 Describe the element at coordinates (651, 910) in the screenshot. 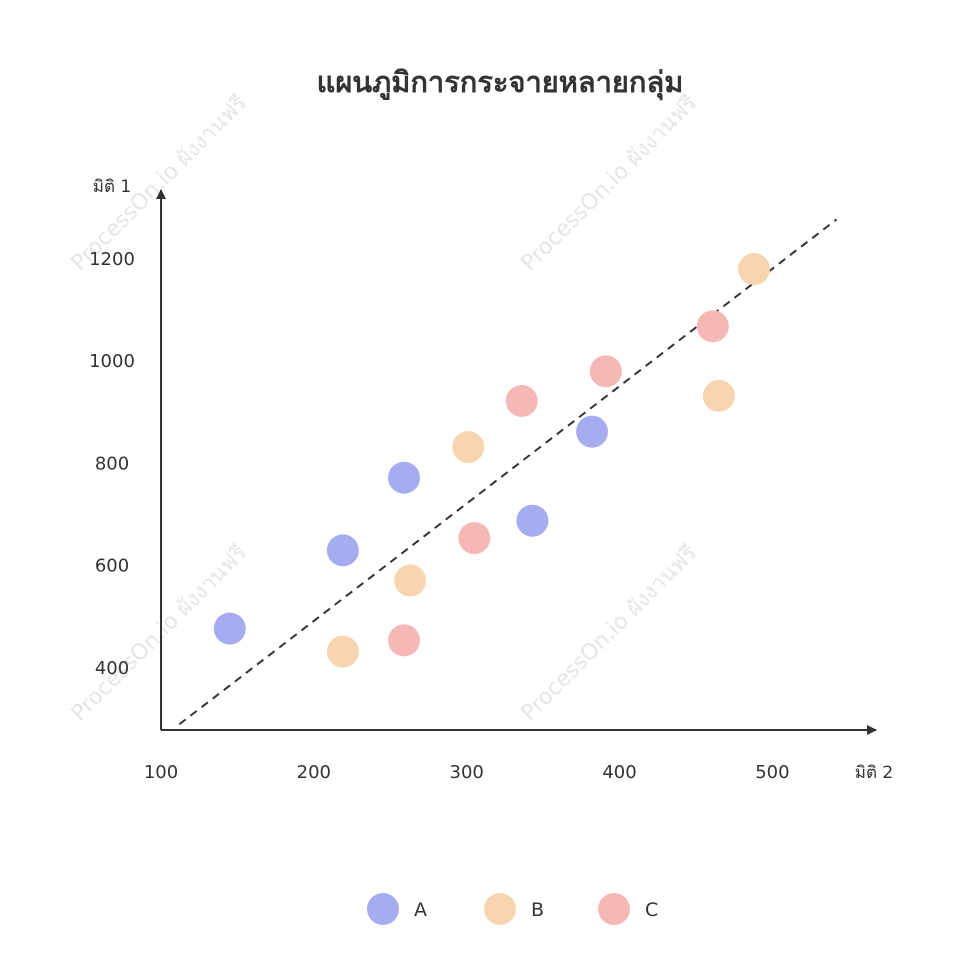

I see `legend-label-c: C` at that location.